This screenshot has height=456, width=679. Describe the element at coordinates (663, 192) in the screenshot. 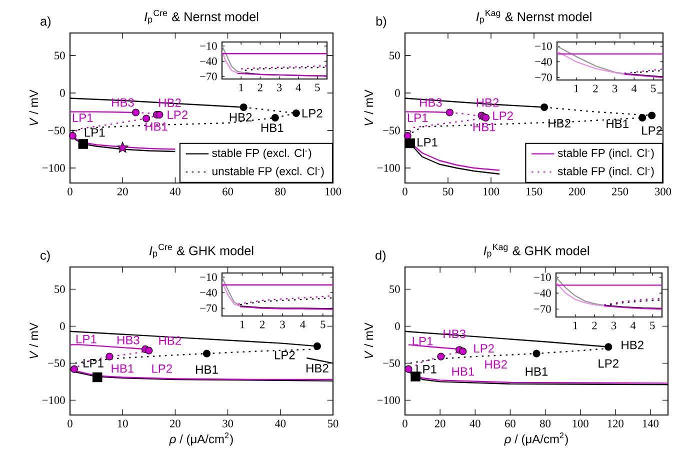

I see `x-tick-label: 300` at that location.